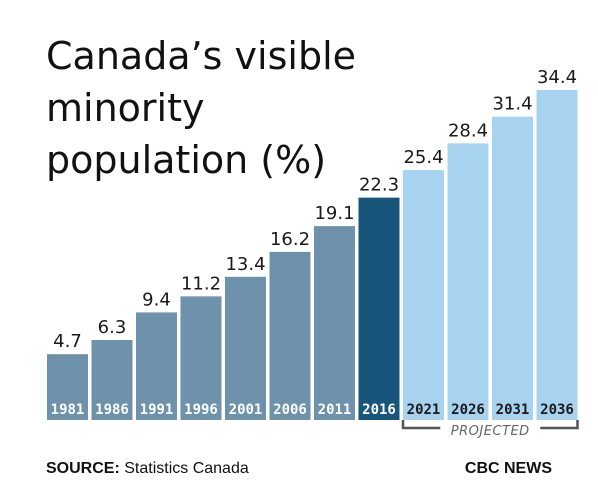 This screenshot has height=504, width=598. I want to click on year-label-2006: 2006, so click(290, 410).